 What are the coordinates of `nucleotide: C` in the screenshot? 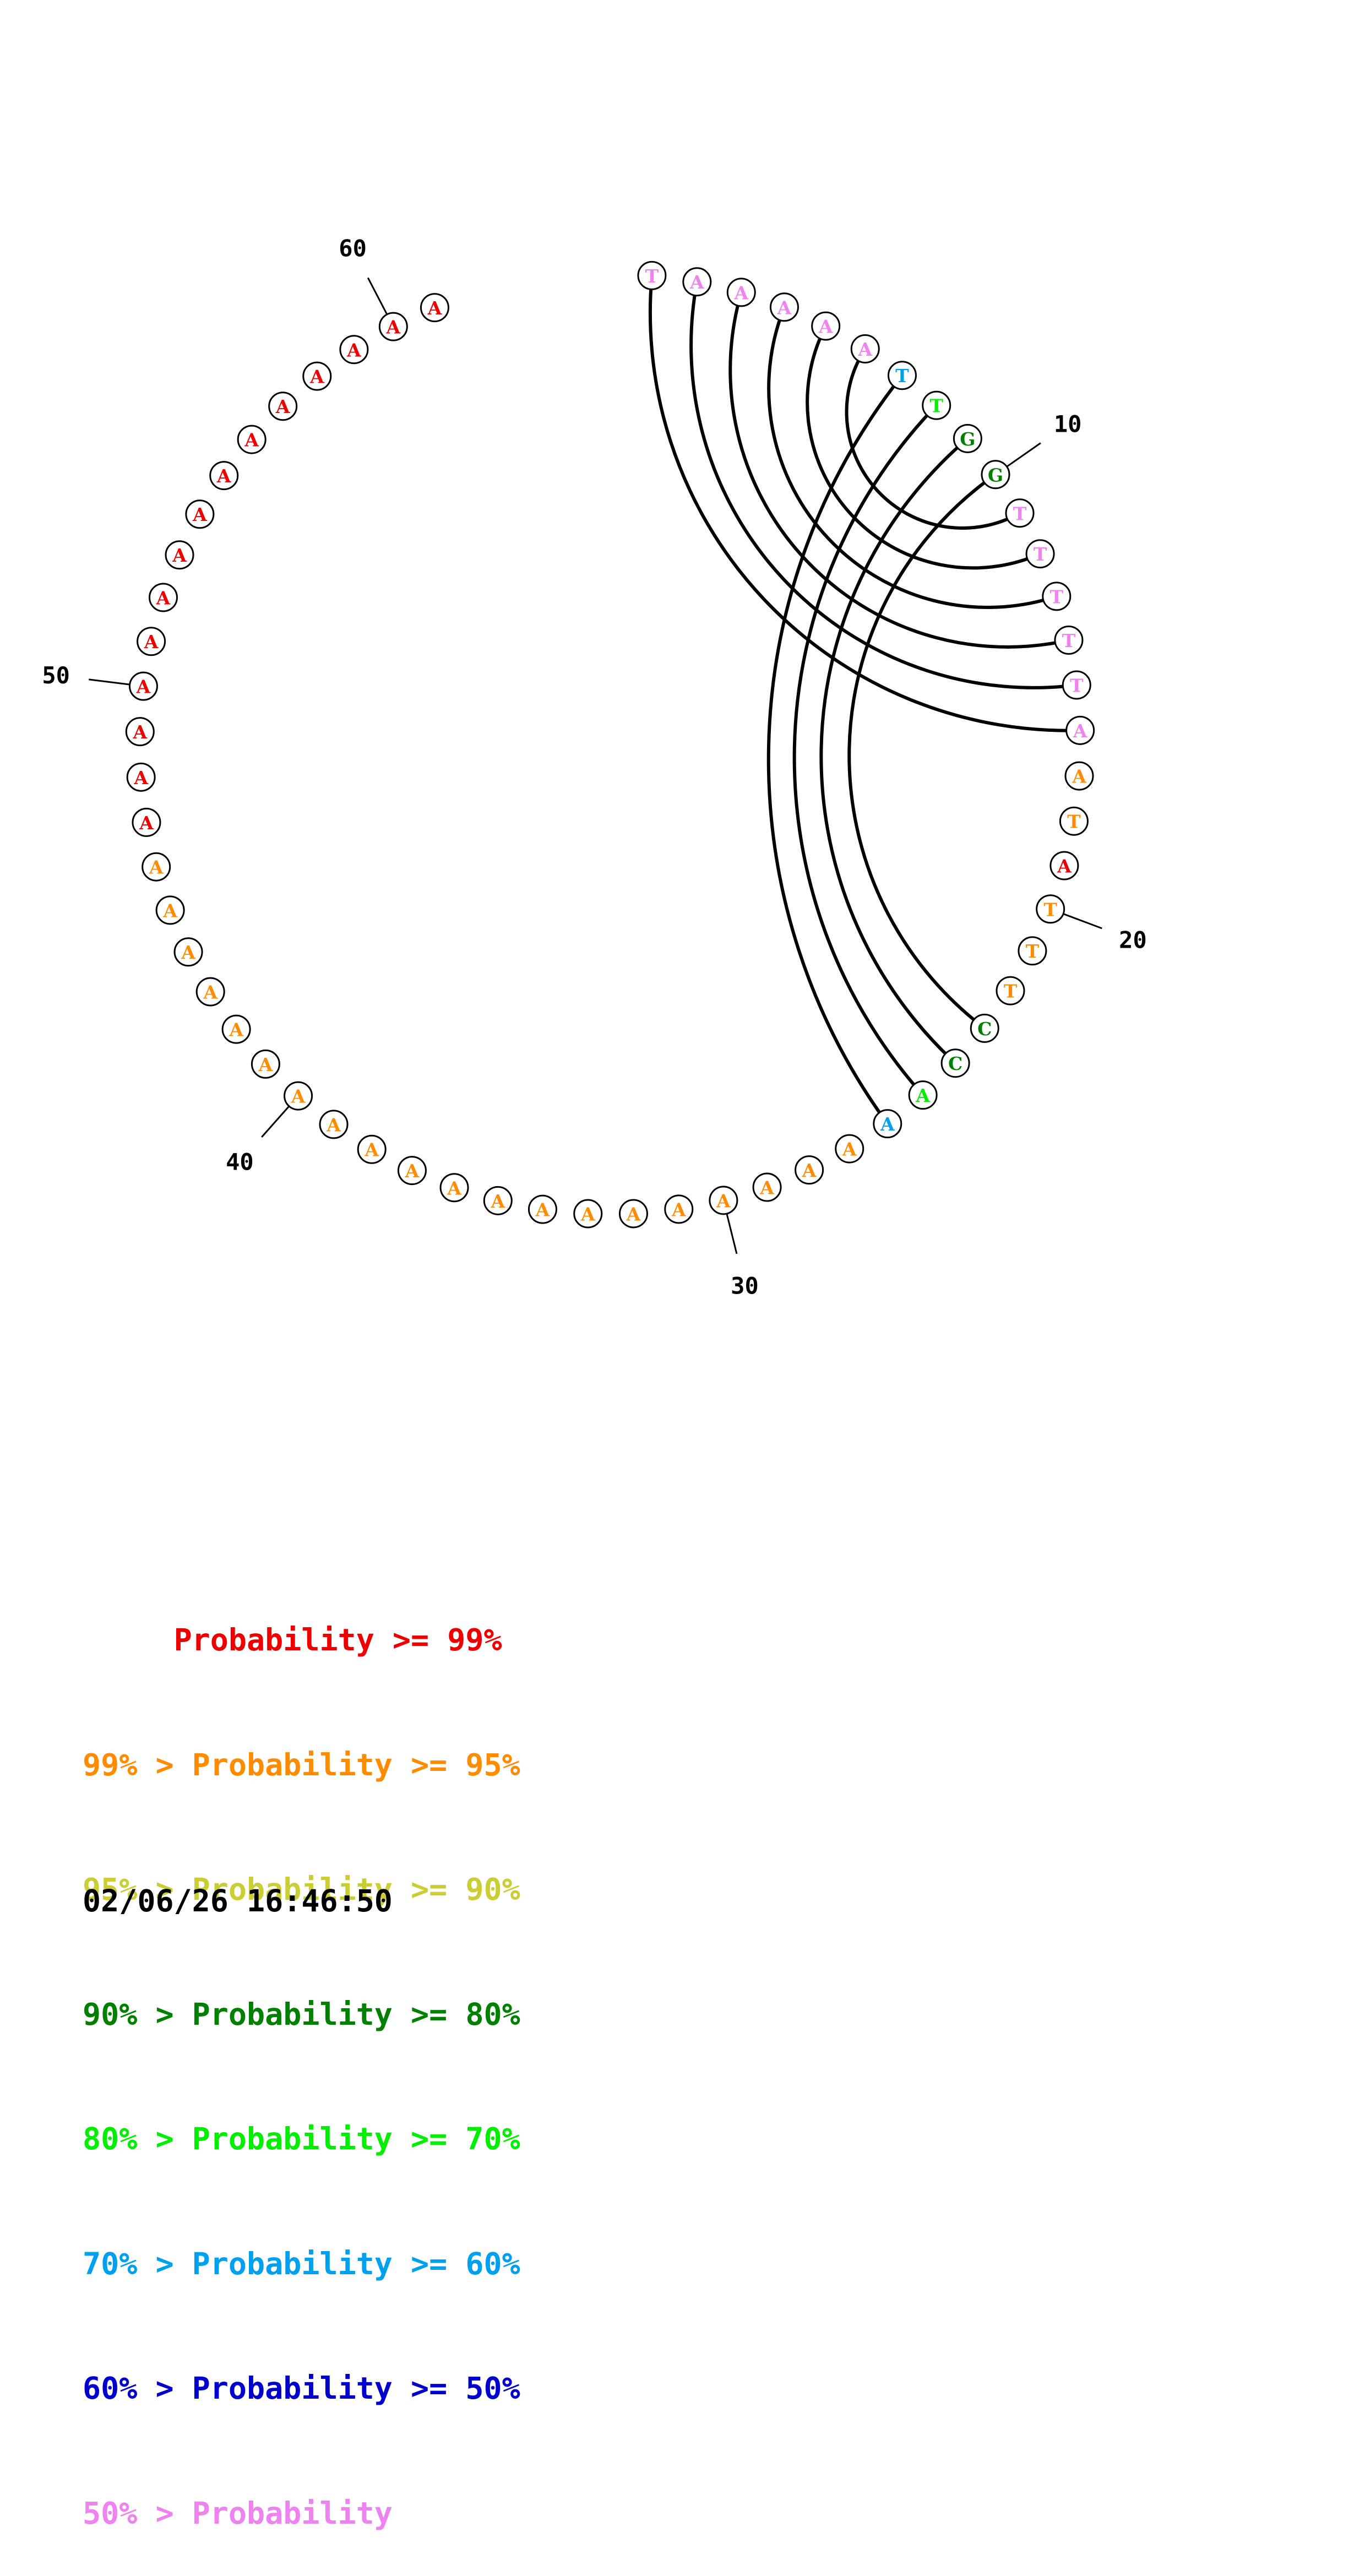 It's located at (984, 1028).